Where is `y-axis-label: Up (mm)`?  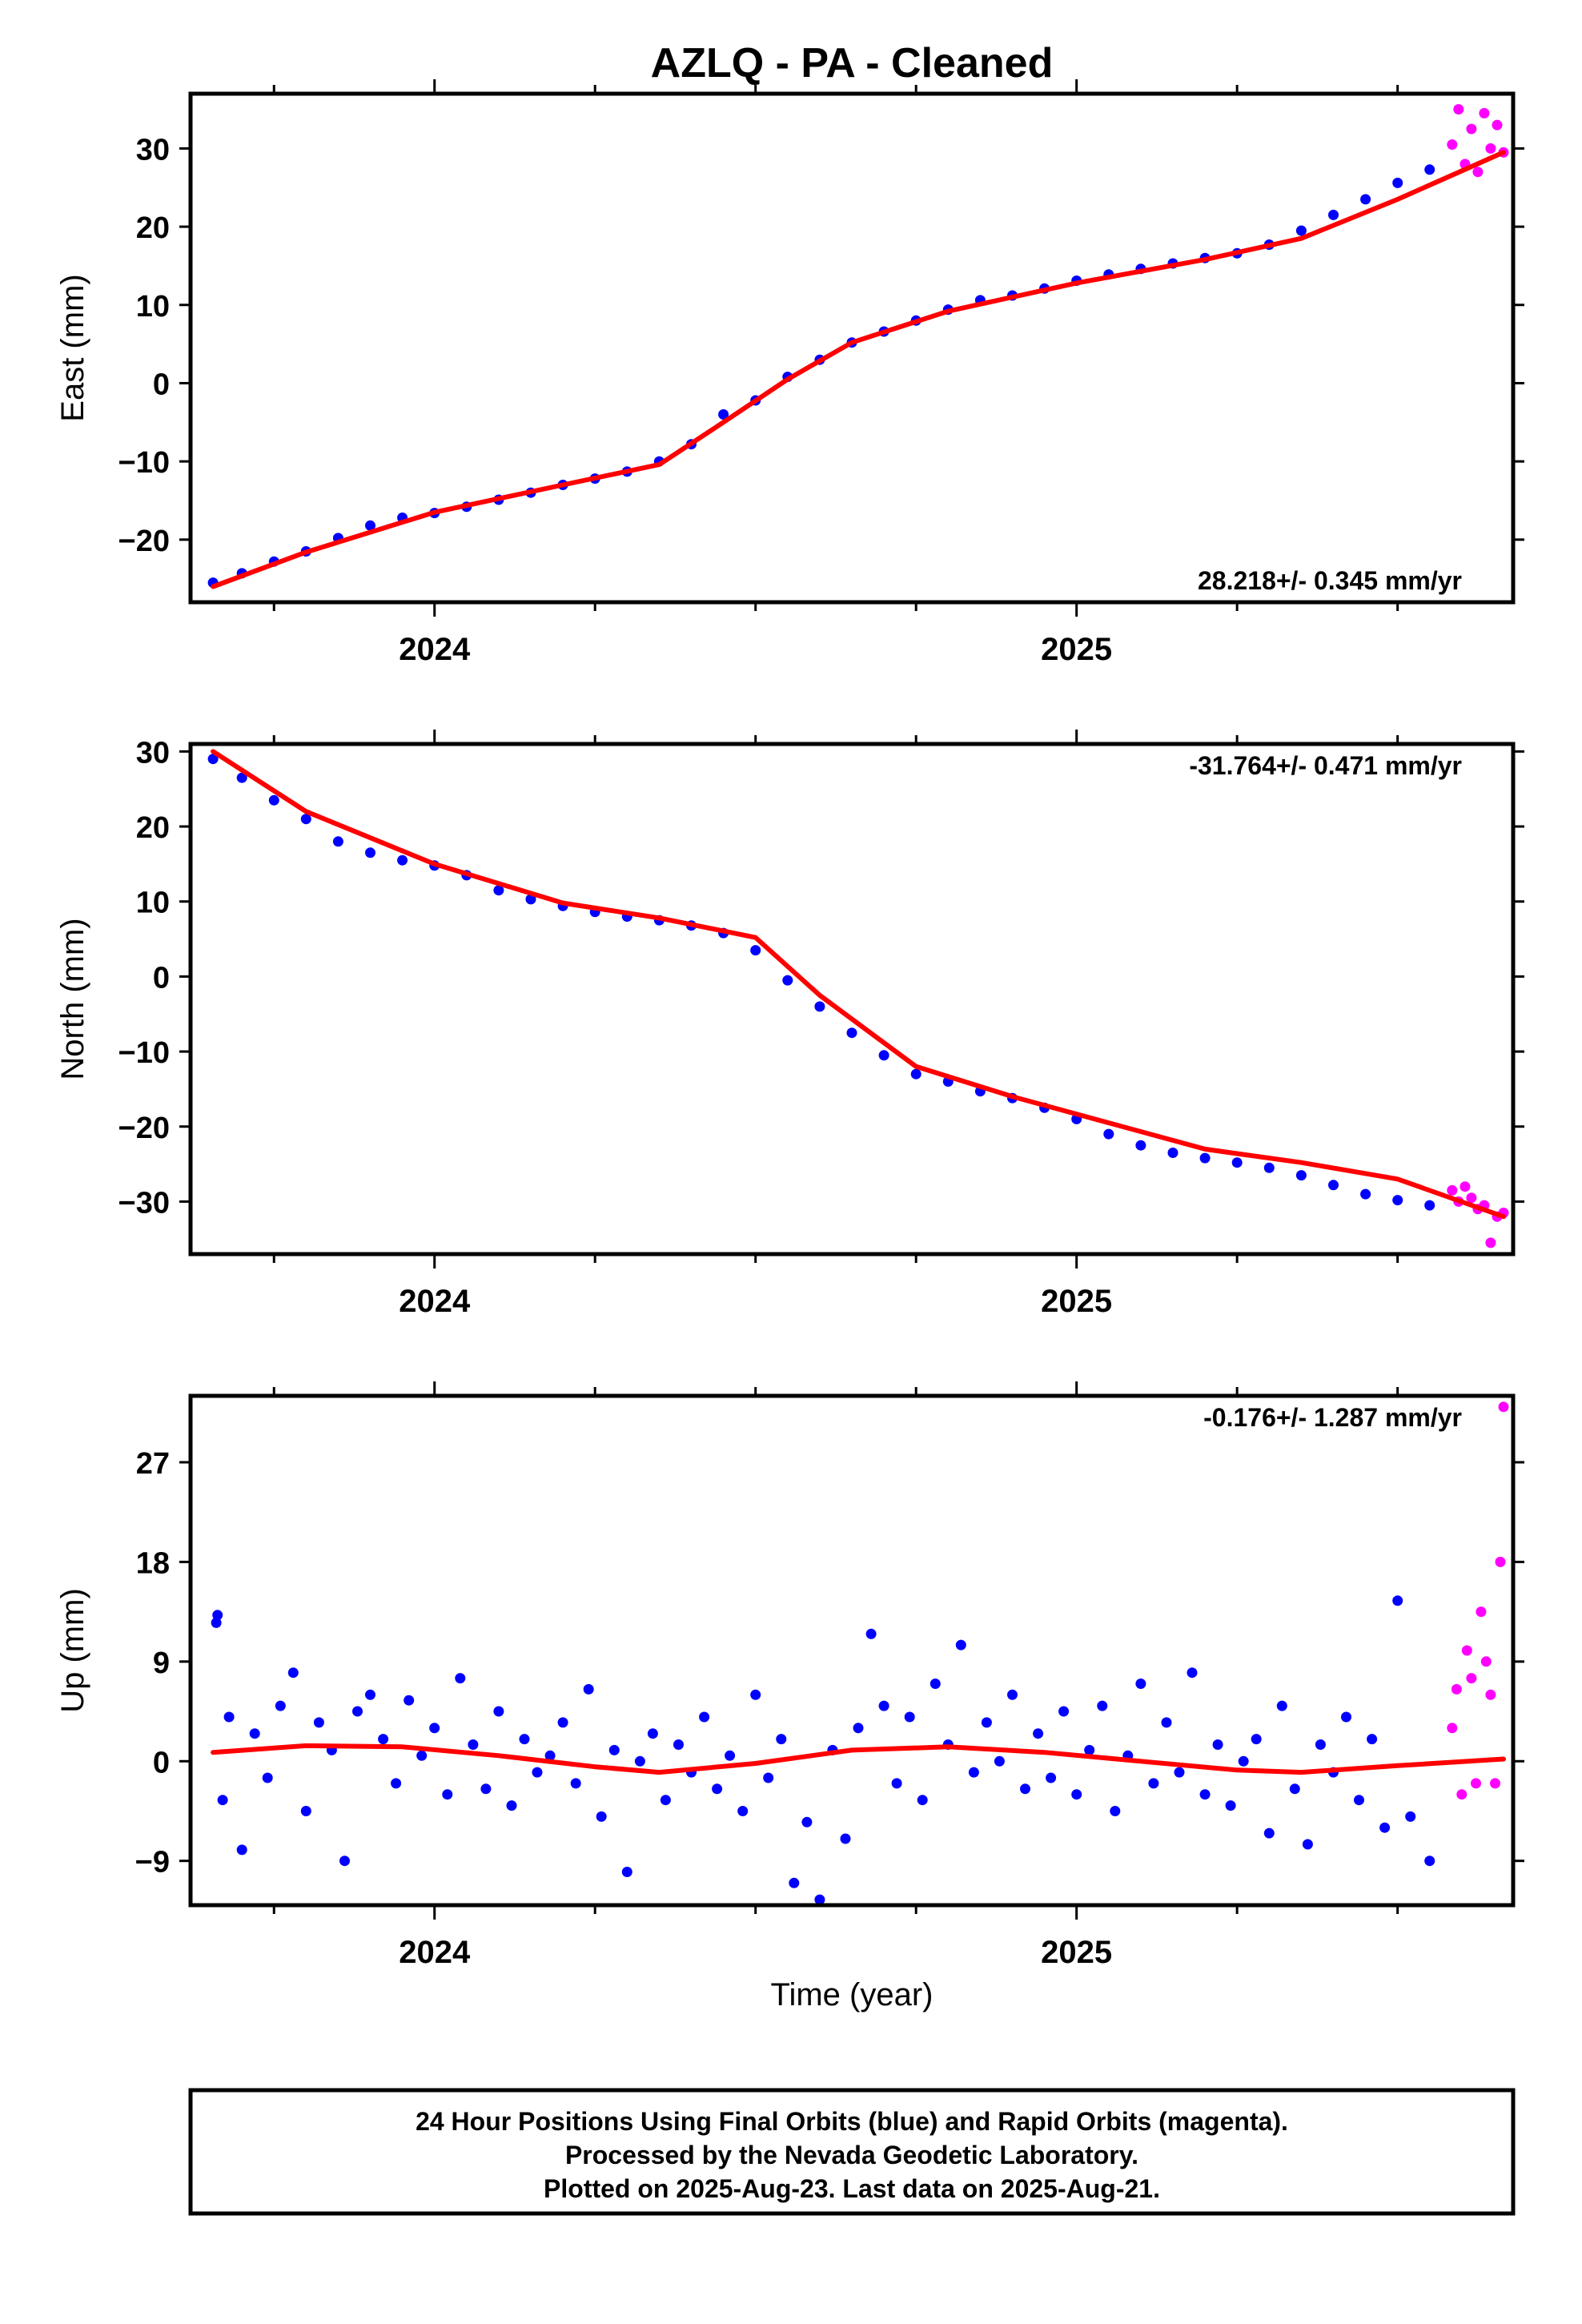 y-axis-label: Up (mm) is located at coordinates (72, 1650).